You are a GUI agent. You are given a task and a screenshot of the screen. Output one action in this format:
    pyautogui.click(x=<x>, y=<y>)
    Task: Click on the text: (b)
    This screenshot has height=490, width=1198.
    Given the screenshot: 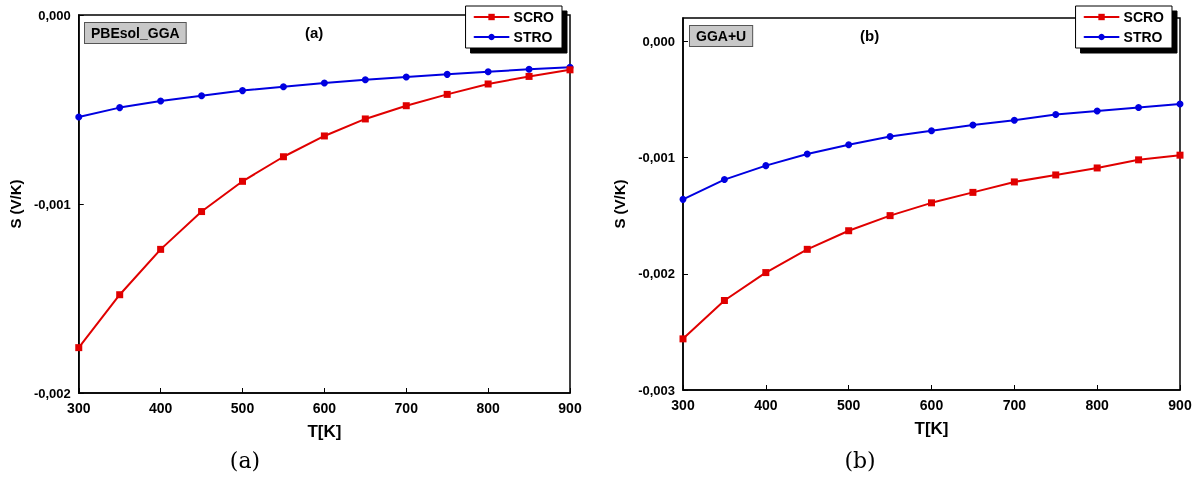 What is the action you would take?
    pyautogui.click(x=860, y=460)
    